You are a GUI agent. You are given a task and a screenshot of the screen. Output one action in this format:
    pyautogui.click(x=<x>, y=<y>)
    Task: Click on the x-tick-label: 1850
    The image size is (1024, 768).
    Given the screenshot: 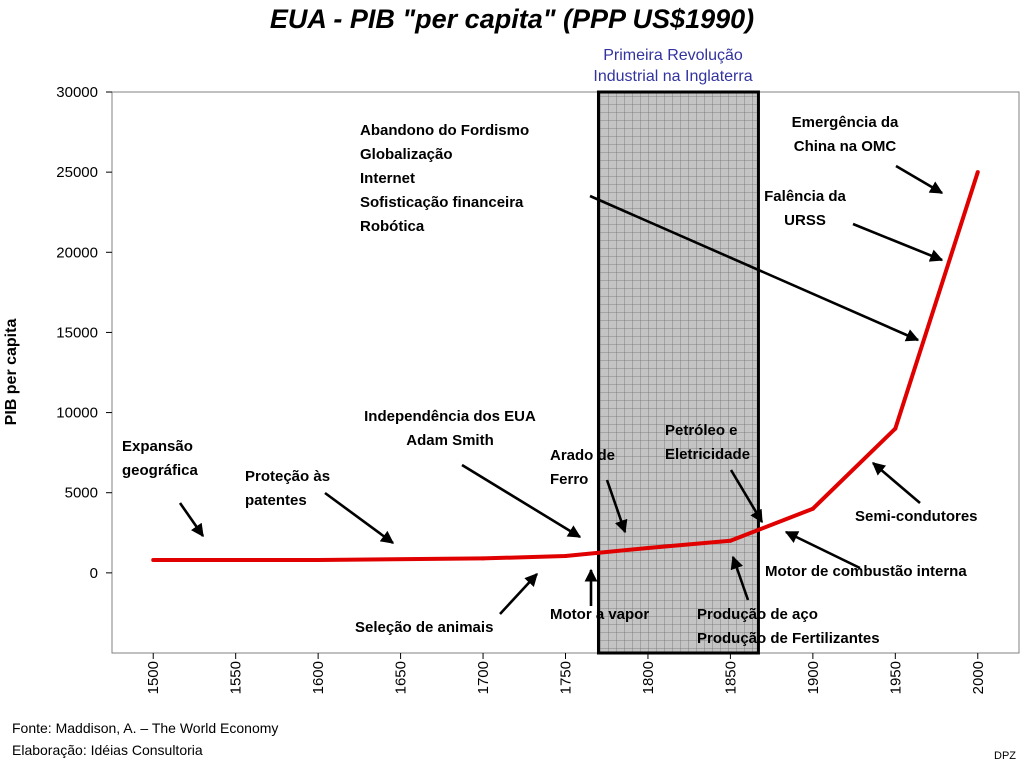 What is the action you would take?
    pyautogui.click(x=730, y=677)
    